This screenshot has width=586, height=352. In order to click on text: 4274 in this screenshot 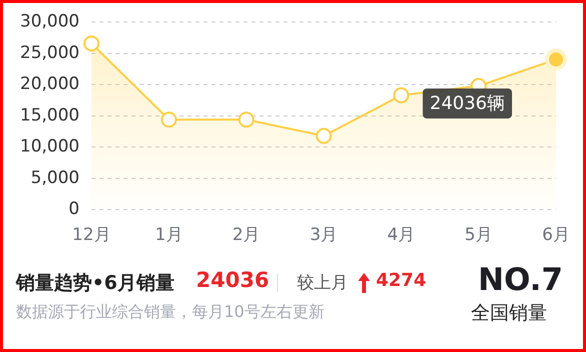, I will do `click(401, 280)`.